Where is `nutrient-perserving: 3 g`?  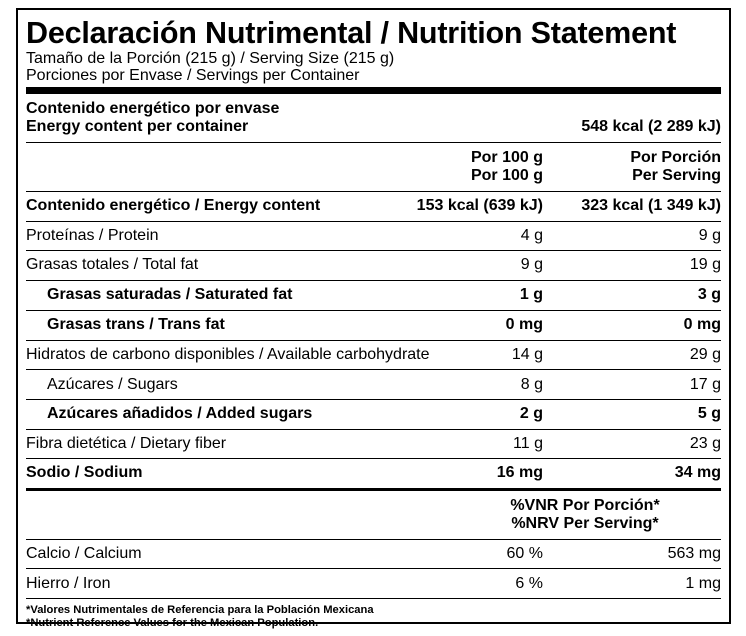
nutrient-perserving: 3 g is located at coordinates (709, 295).